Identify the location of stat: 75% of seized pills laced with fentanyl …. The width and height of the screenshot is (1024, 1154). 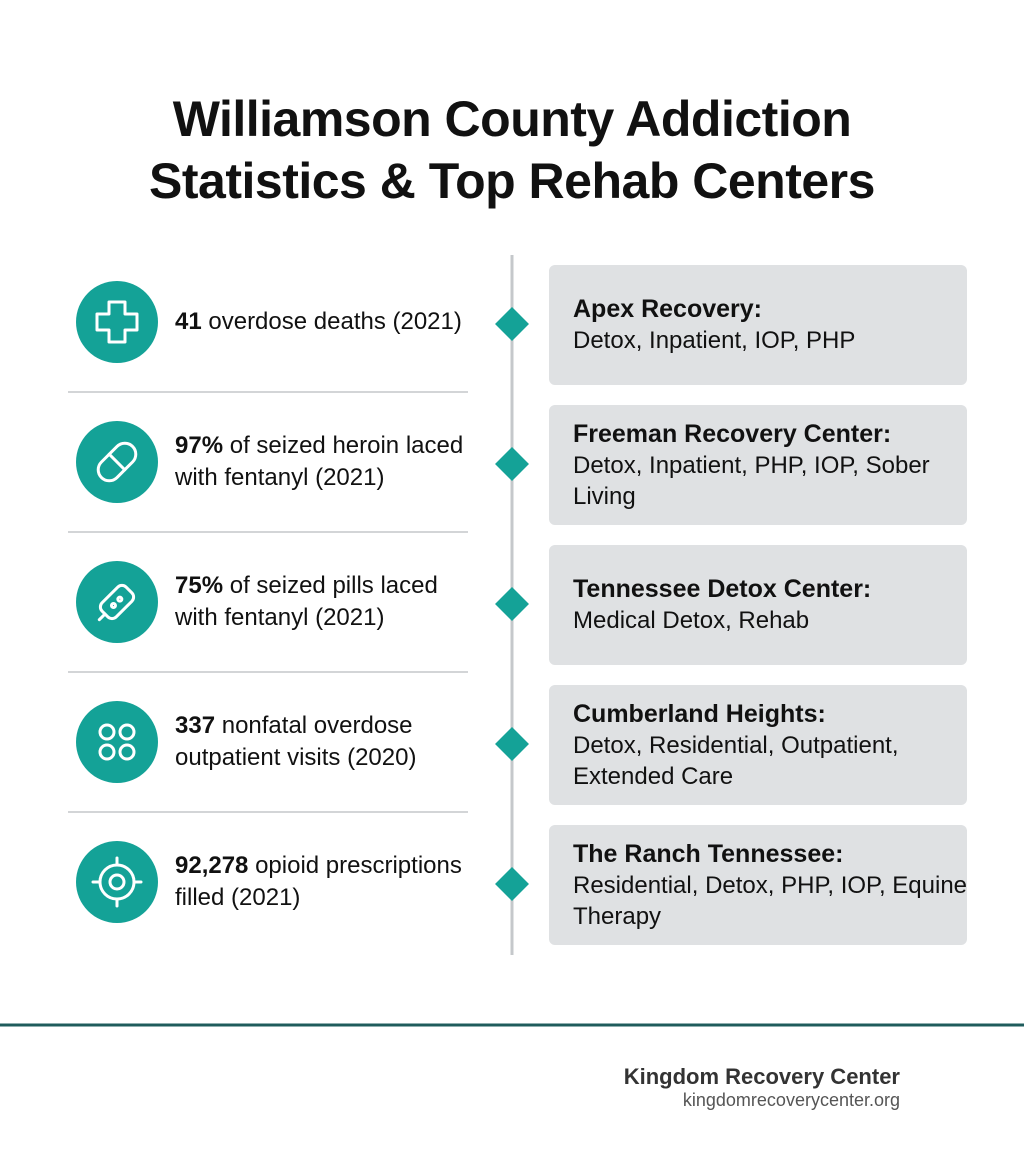
(330, 602).